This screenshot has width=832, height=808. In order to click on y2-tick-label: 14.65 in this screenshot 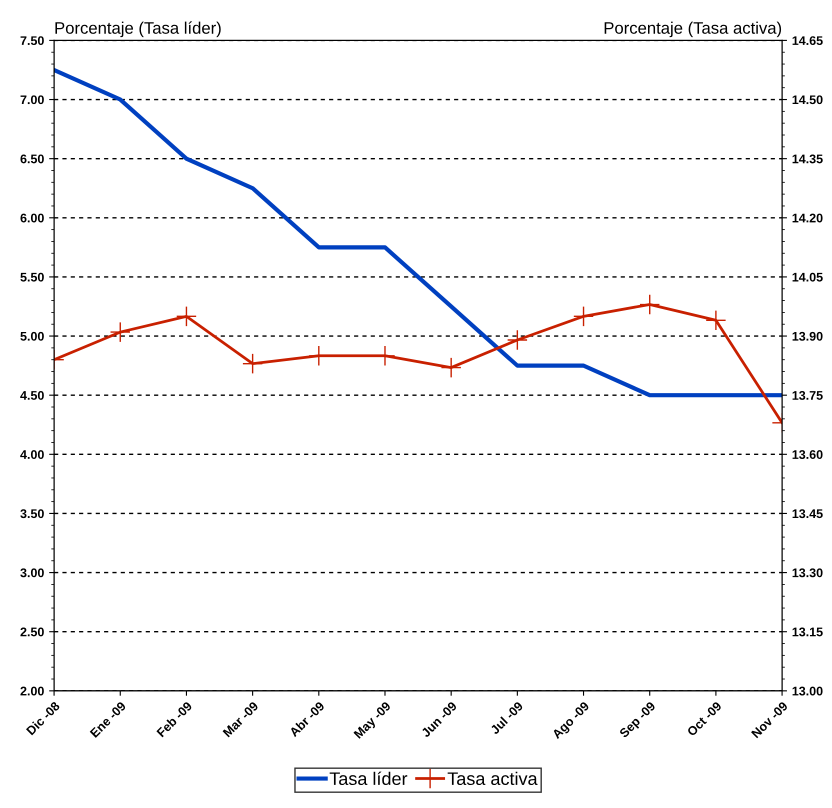, I will do `click(807, 41)`.